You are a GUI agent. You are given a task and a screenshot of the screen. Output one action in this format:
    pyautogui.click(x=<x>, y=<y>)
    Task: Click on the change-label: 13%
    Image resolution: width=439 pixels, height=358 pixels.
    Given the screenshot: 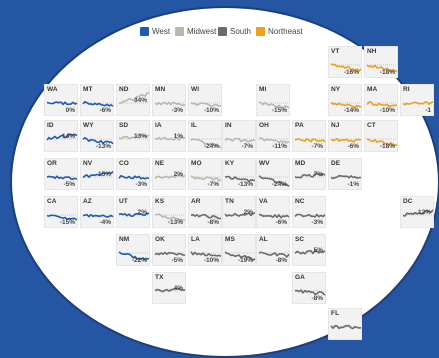 What is the action you would take?
    pyautogui.click(x=140, y=136)
    